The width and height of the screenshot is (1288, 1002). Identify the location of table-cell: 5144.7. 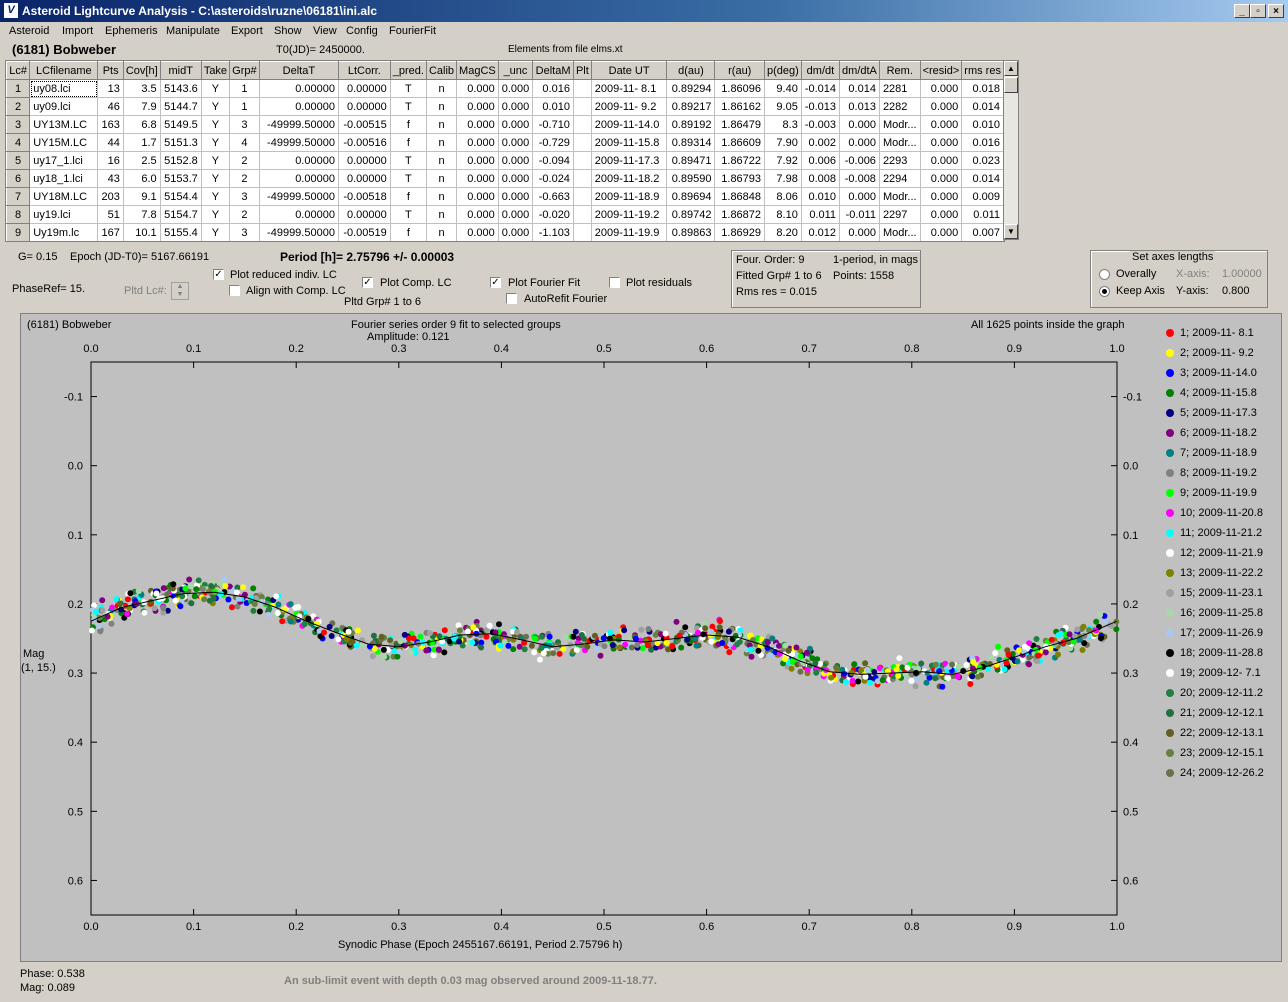
(181, 106).